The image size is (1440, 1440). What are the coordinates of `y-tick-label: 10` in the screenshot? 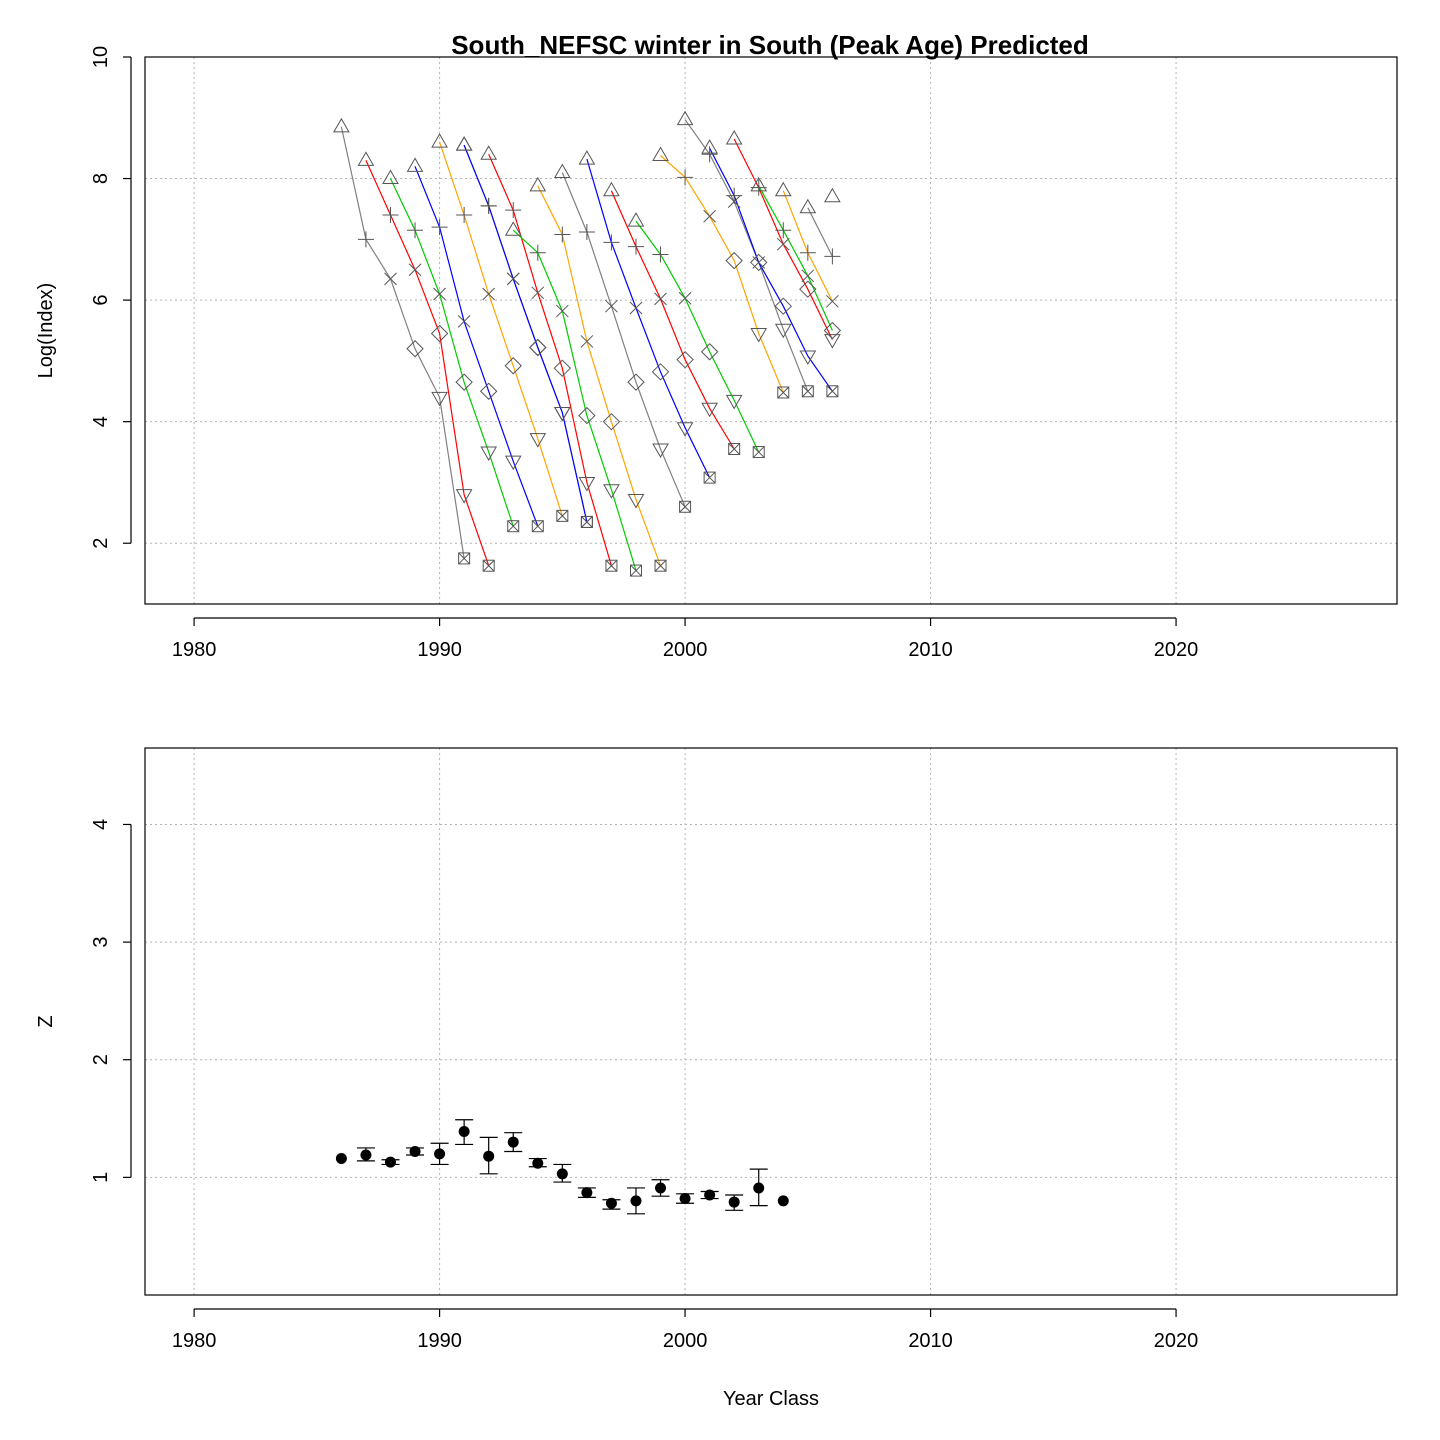 It's located at (101, 57).